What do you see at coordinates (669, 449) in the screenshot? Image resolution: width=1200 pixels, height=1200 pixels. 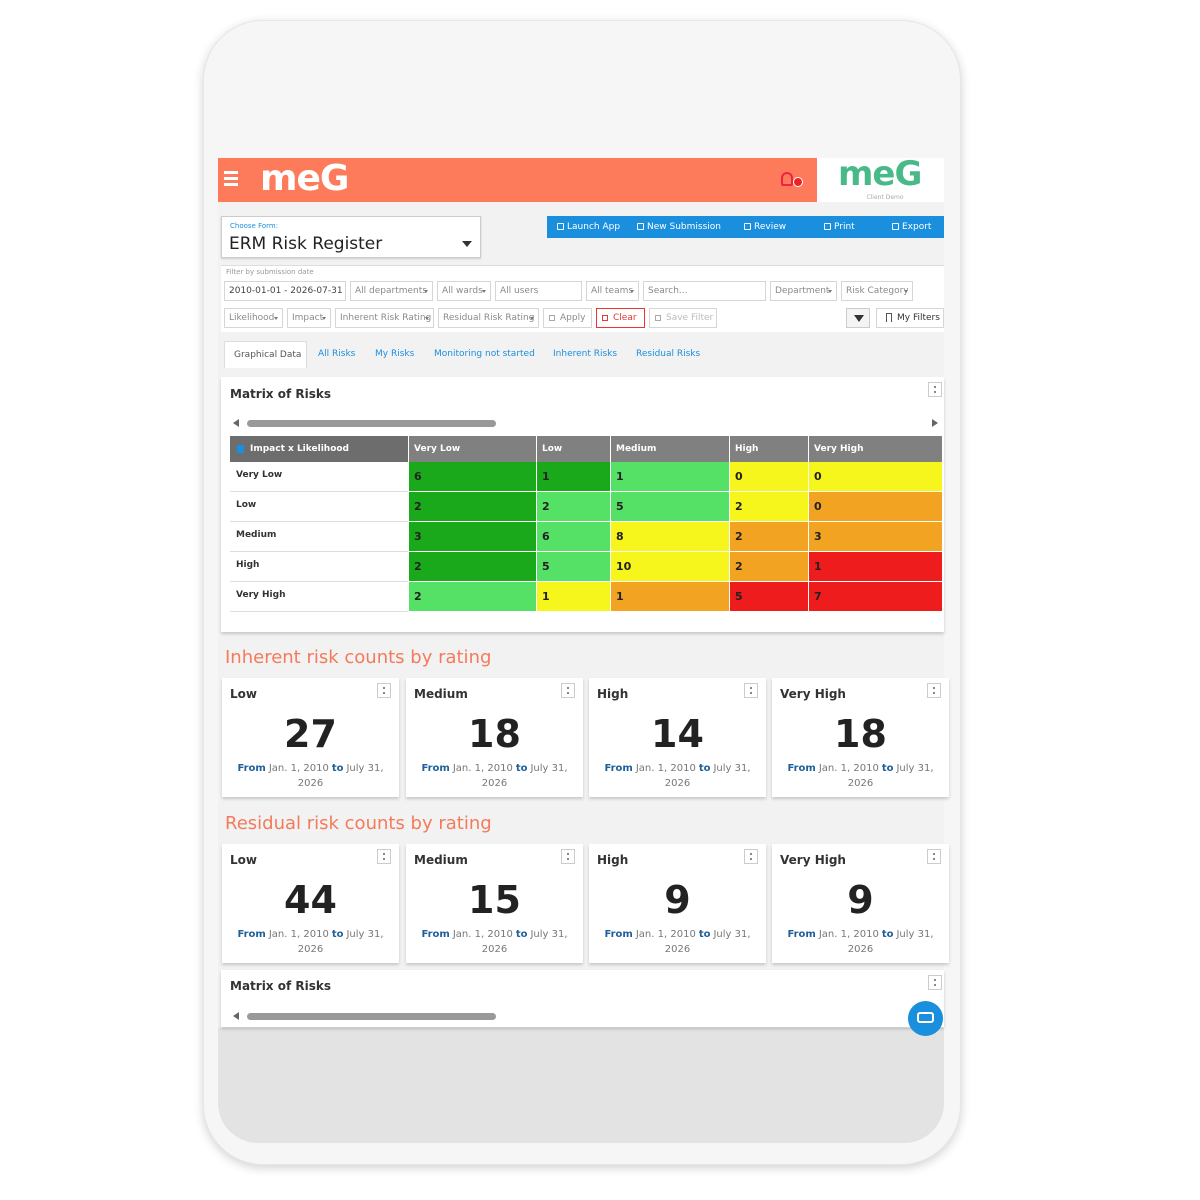 I see `matrix-column-header: Medium` at bounding box center [669, 449].